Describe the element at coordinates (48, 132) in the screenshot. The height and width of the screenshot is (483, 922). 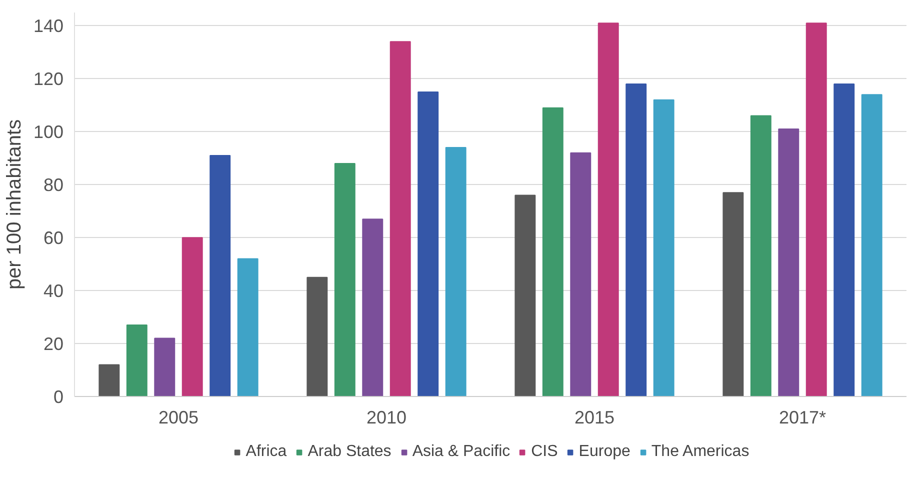
I see `y-tick-label: 100` at that location.